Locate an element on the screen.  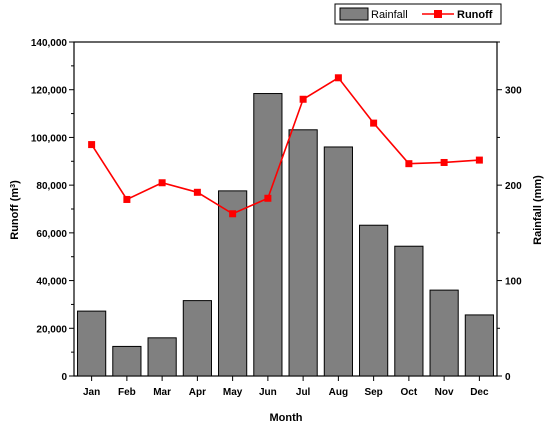
left-axis-tick-label: 100,000 is located at coordinates (49, 138).